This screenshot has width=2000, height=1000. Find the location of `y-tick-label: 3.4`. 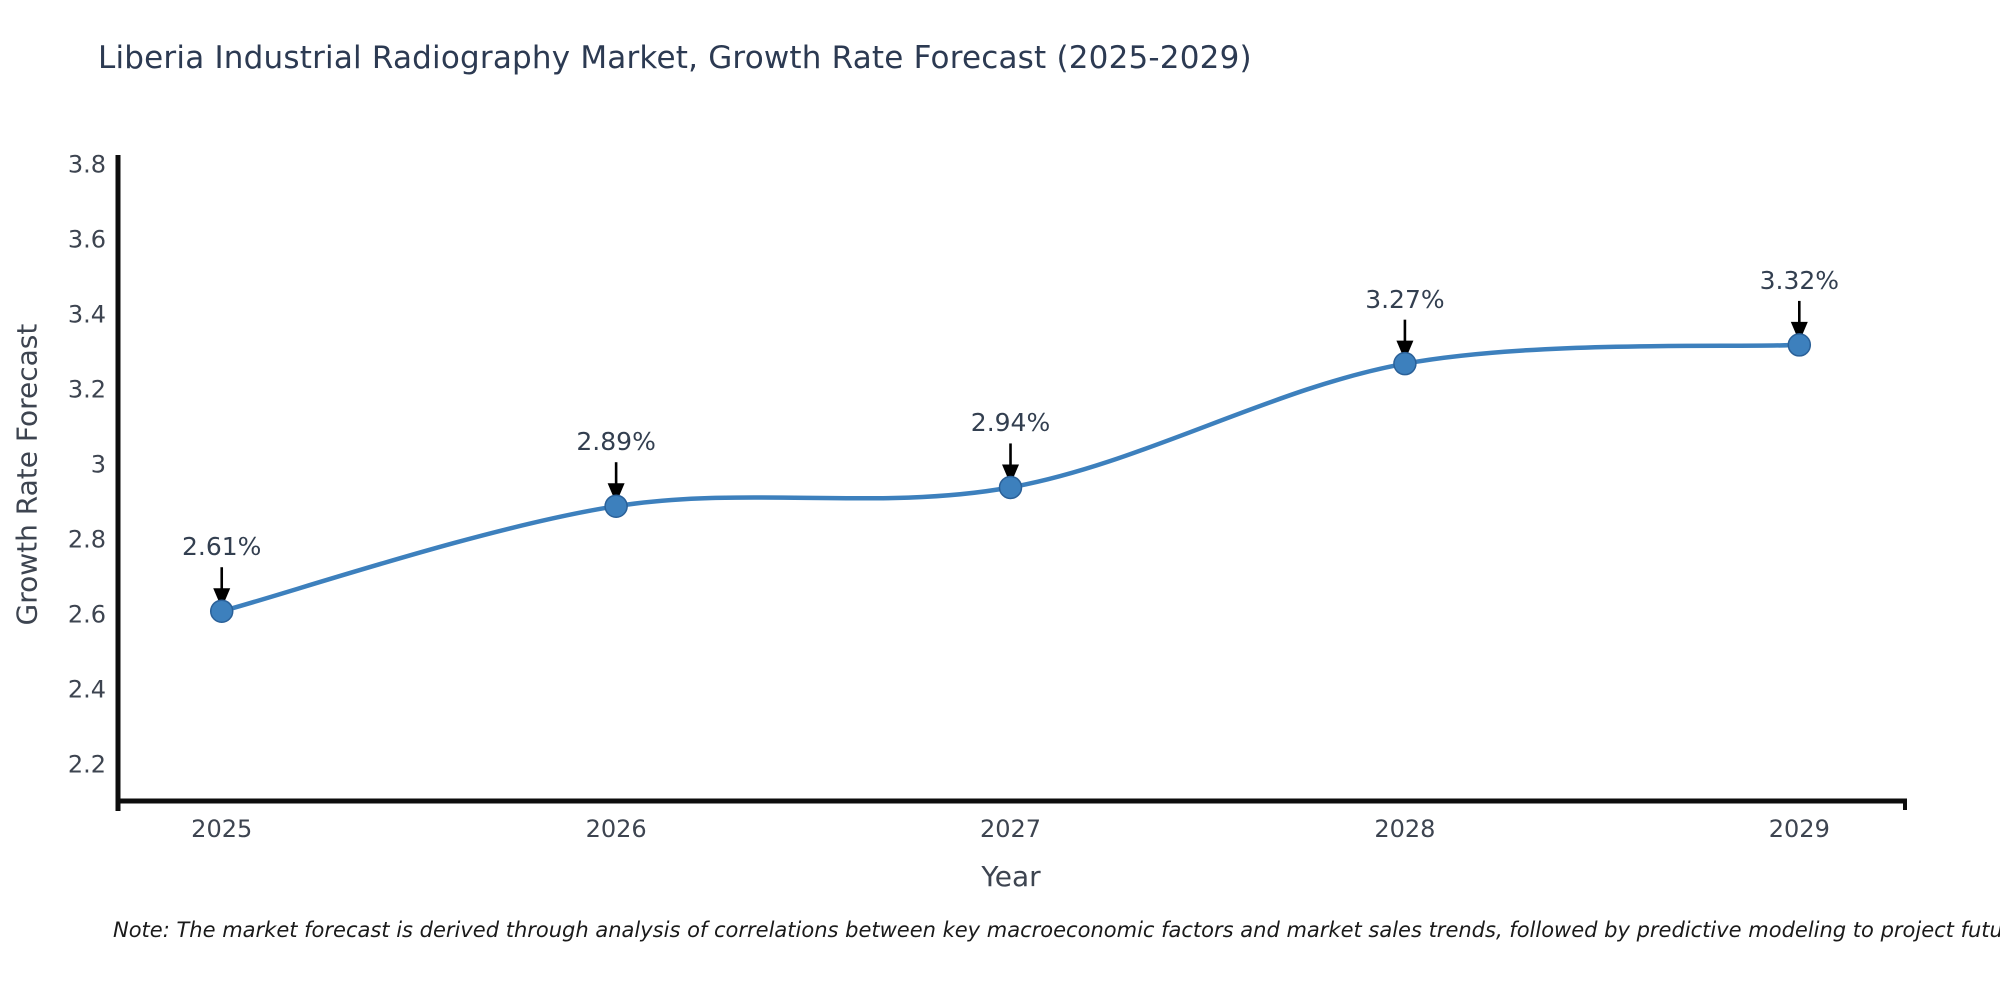

y-tick-label: 3.4 is located at coordinates (86, 314).